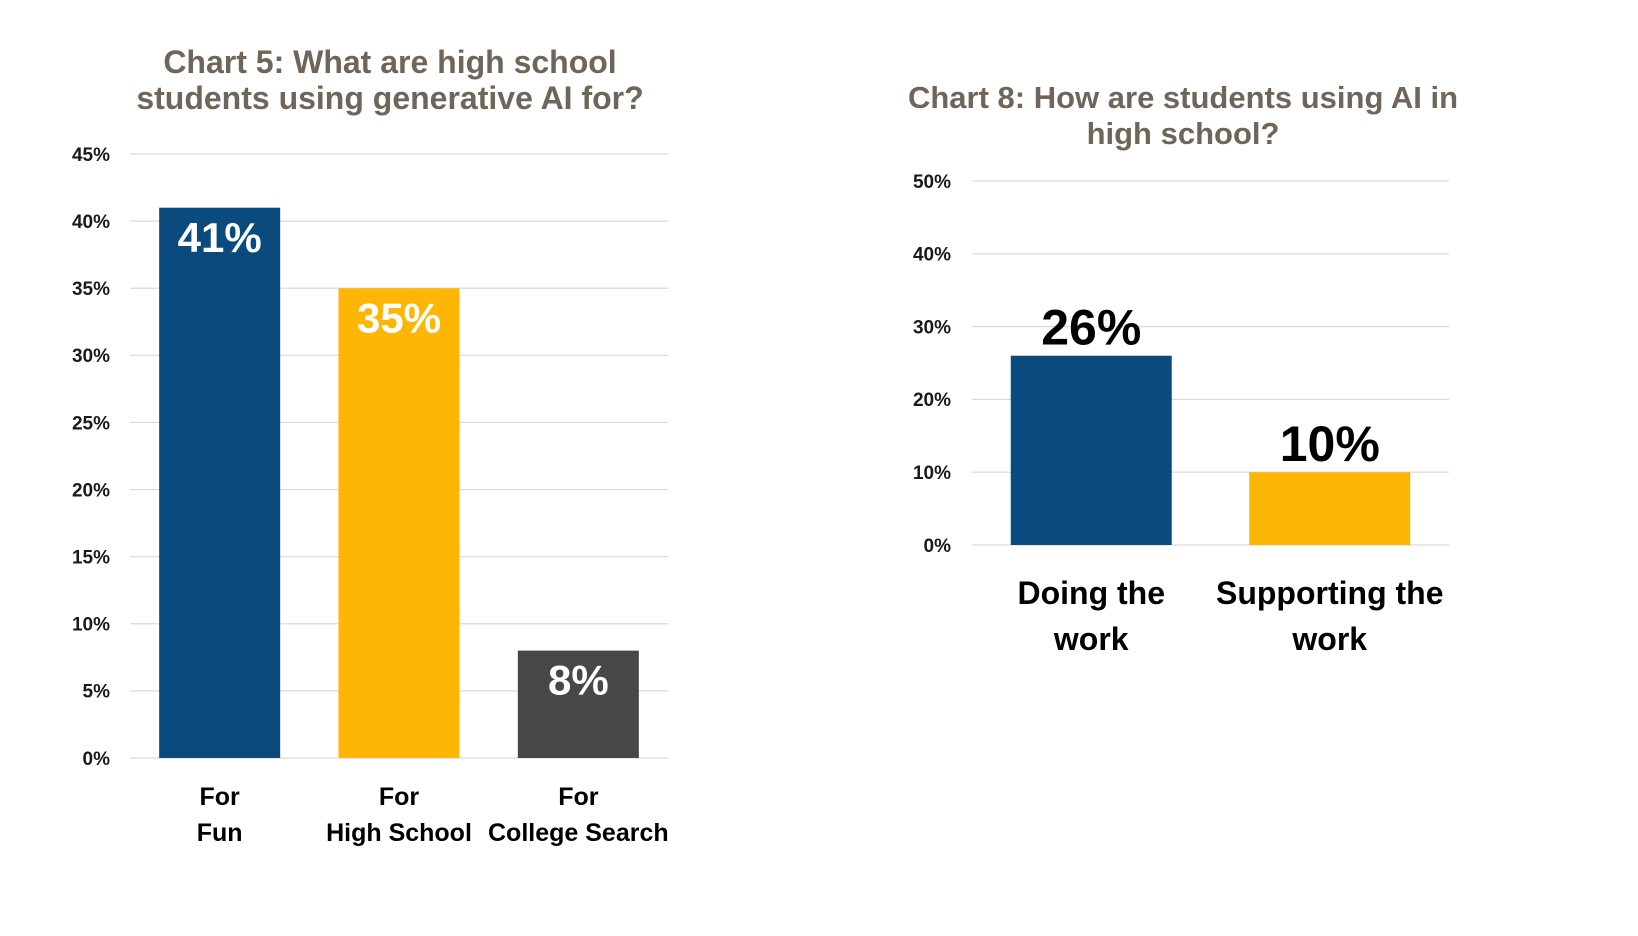 The height and width of the screenshot is (936, 1638). I want to click on chart-8-y-tick-label: 40%, so click(932, 255).